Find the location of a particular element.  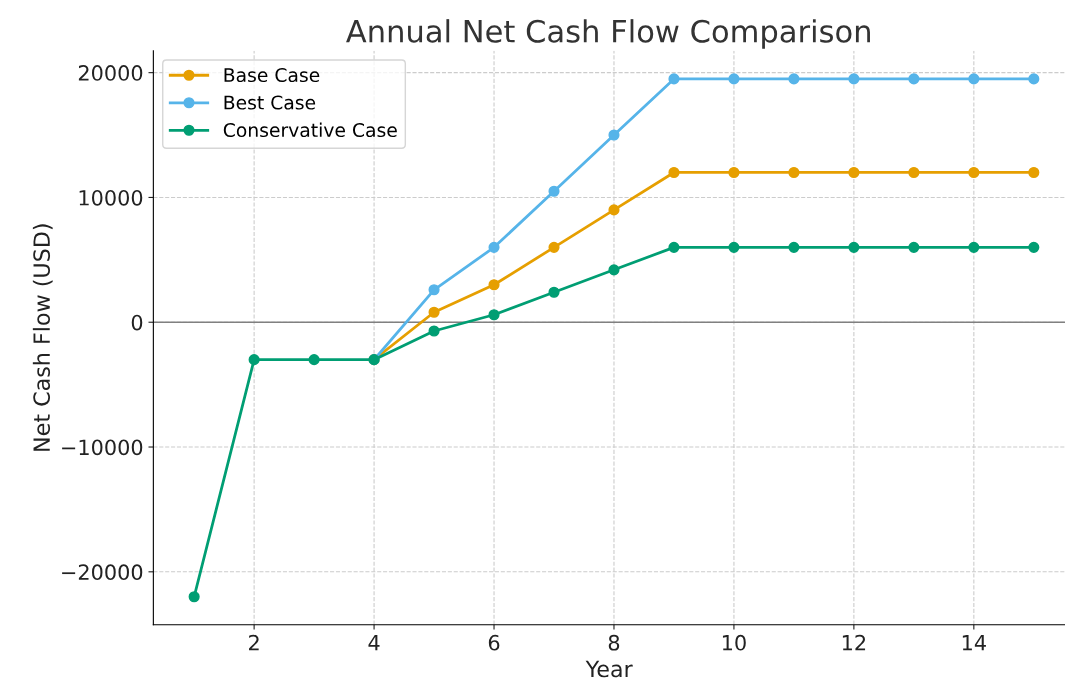

y-tick-label: 20000 is located at coordinates (110, 73).